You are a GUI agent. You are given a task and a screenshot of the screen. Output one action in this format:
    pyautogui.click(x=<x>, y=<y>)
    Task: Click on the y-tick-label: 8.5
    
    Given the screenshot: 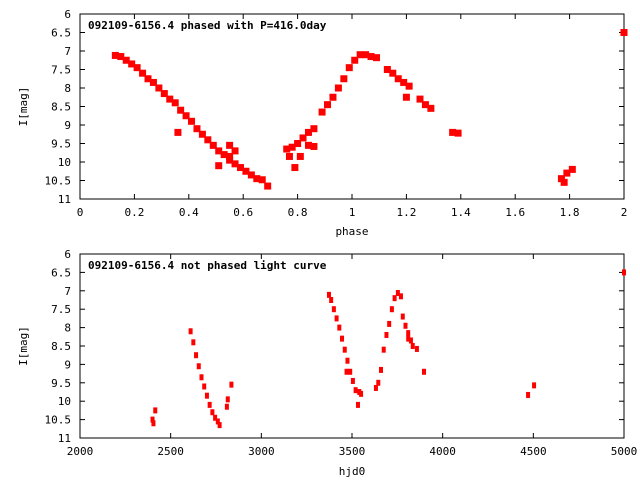 What is the action you would take?
    pyautogui.click(x=61, y=107)
    